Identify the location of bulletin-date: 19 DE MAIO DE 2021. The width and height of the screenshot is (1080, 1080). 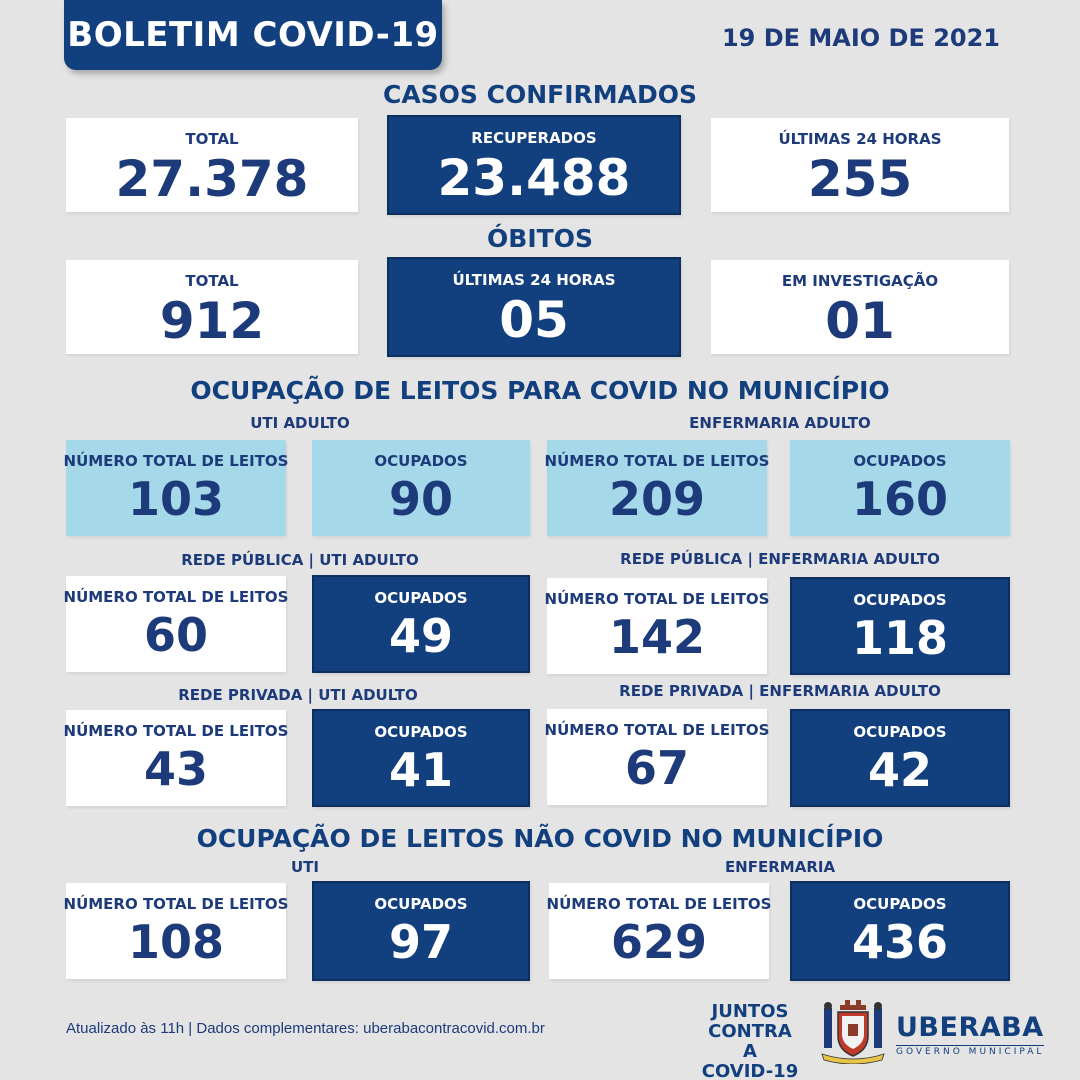
(860, 38).